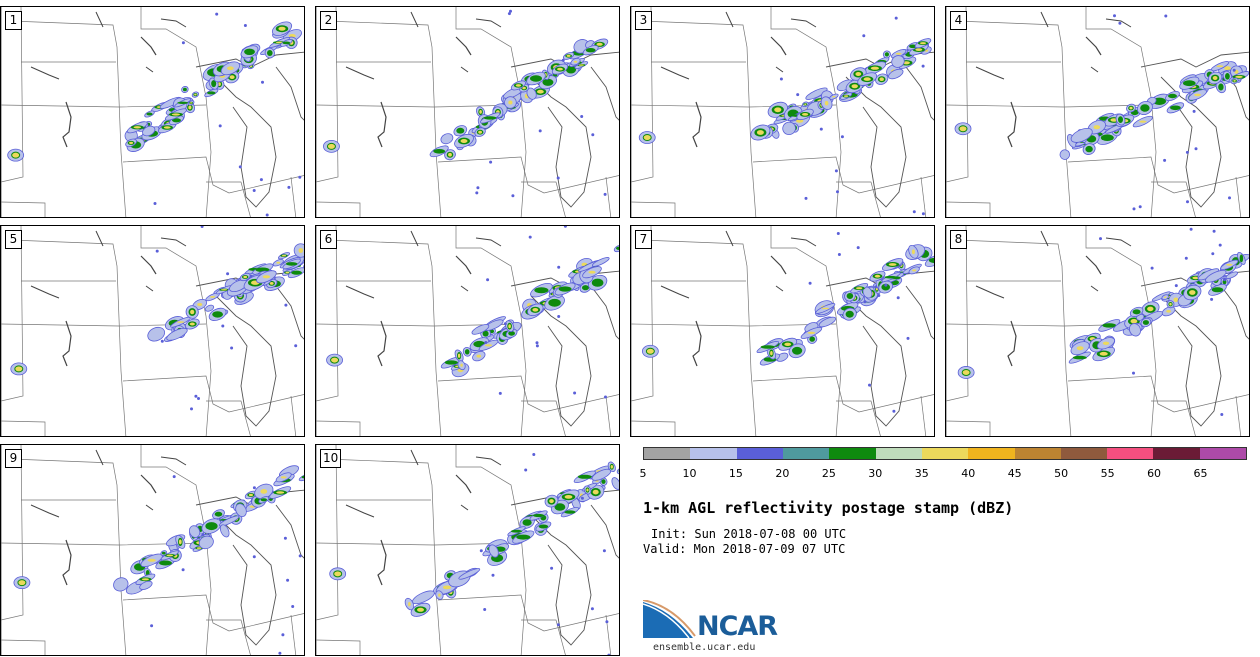 The image size is (1260, 657). I want to click on panel-label: 9, so click(13, 458).